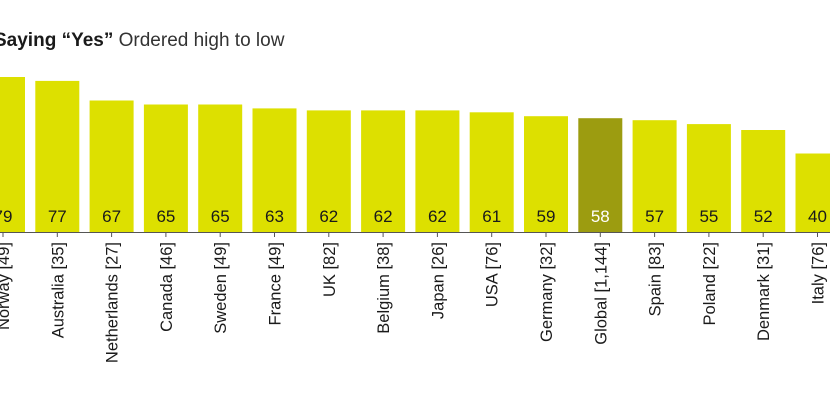 This screenshot has width=830, height=410. Describe the element at coordinates (330, 269) in the screenshot. I see `x-tick-label: UK [82]` at that location.